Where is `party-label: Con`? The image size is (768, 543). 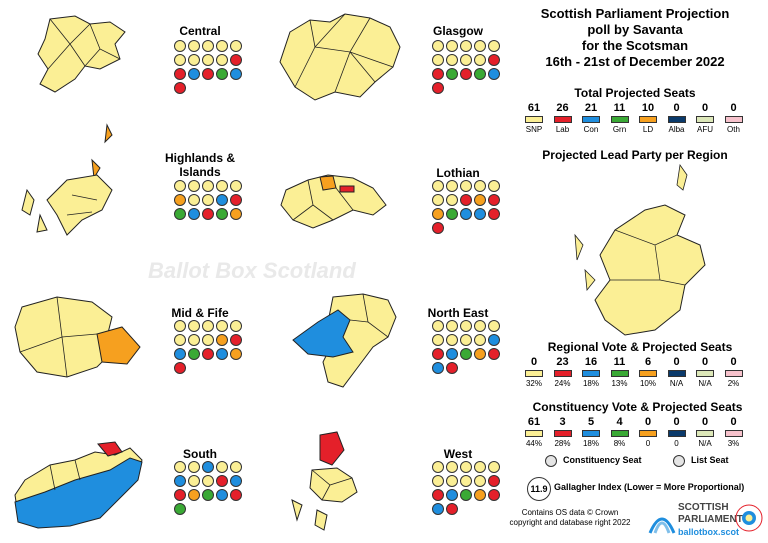
party-label: Con is located at coordinates (591, 129).